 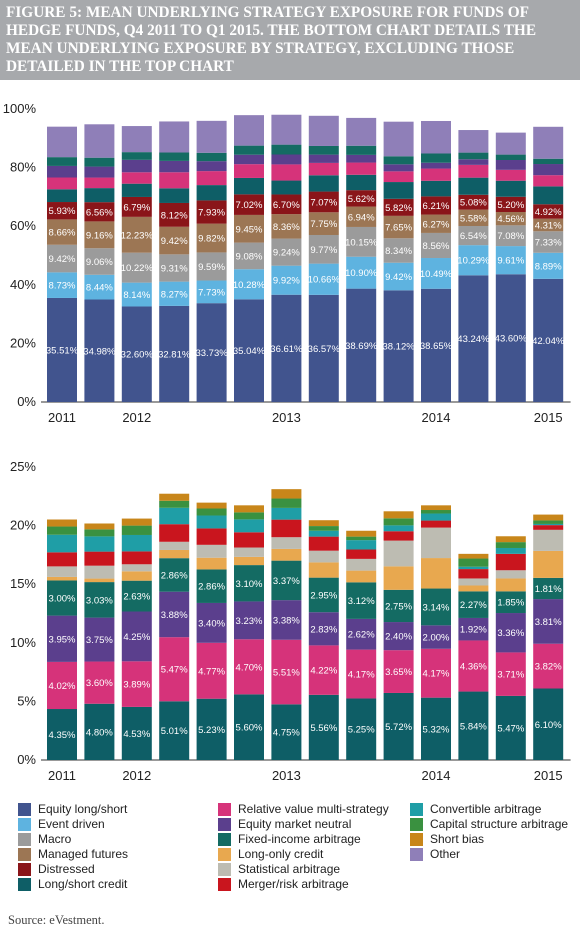 What do you see at coordinates (249, 584) in the screenshot?
I see `data-label: 3.10%` at bounding box center [249, 584].